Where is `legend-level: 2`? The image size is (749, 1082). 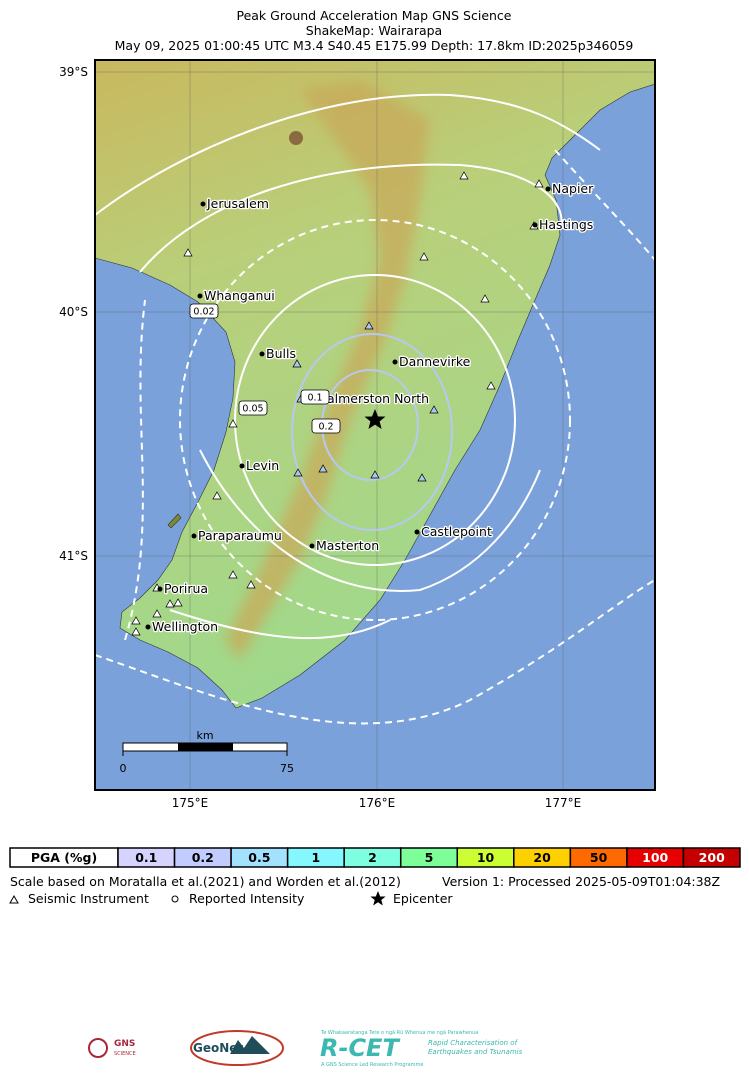
legend-level: 2 is located at coordinates (372, 857).